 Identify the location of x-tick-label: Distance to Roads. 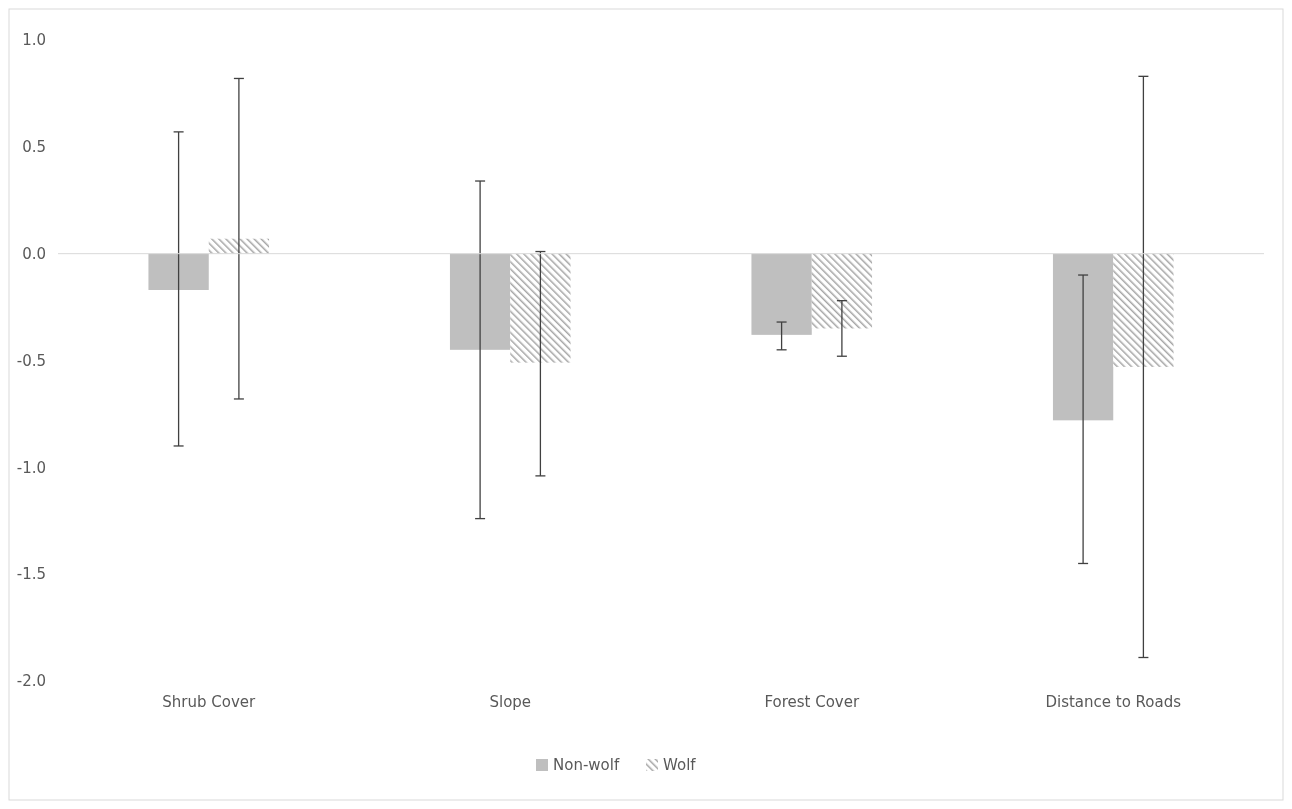
(1113, 702).